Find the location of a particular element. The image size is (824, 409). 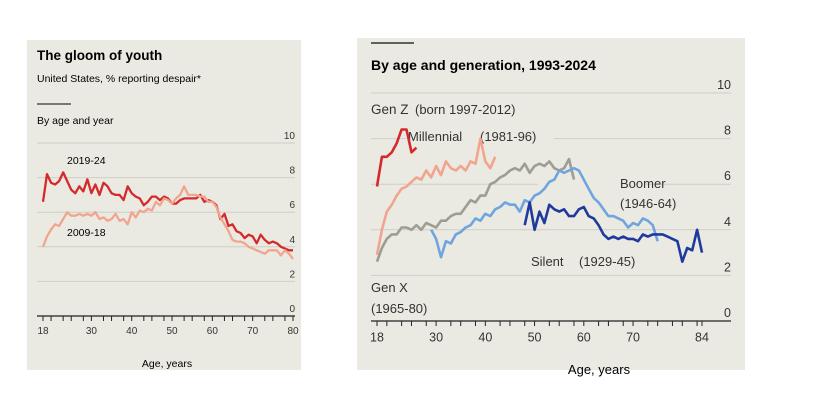

series-line-gen-z is located at coordinates (396, 157).